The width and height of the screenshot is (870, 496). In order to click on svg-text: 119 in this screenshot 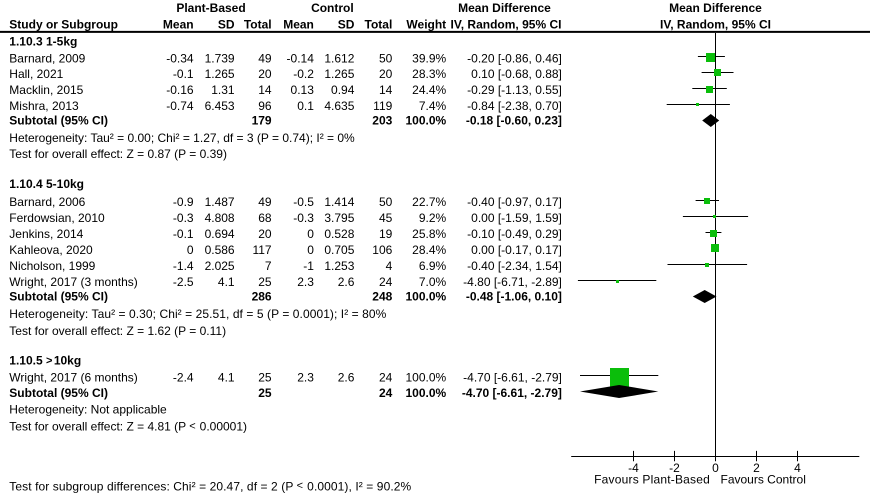, I will do `click(382, 106)`.